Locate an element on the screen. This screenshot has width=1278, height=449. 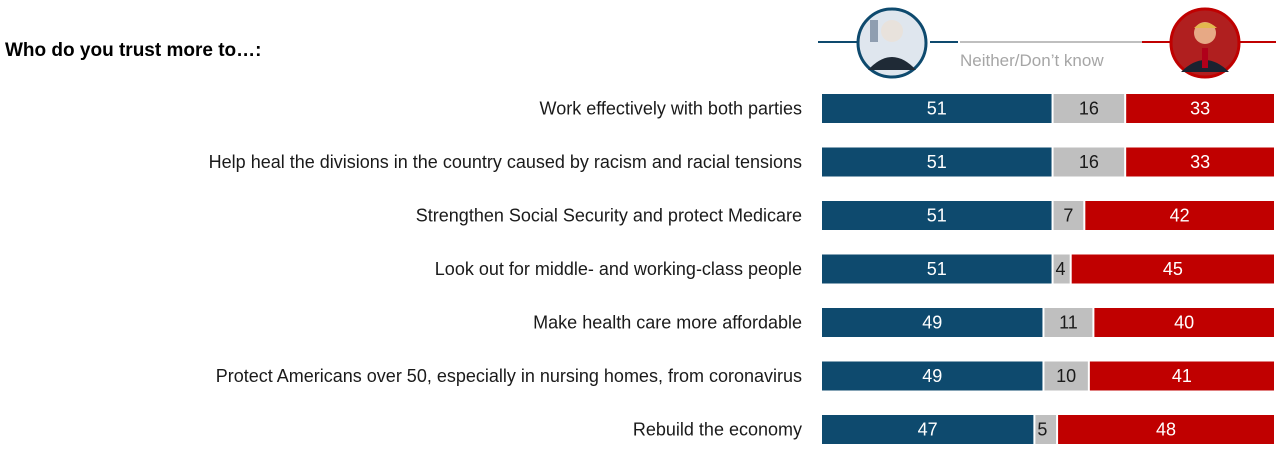
chart-row: Work effectively with both parties 51 16 33 is located at coordinates (907, 108).